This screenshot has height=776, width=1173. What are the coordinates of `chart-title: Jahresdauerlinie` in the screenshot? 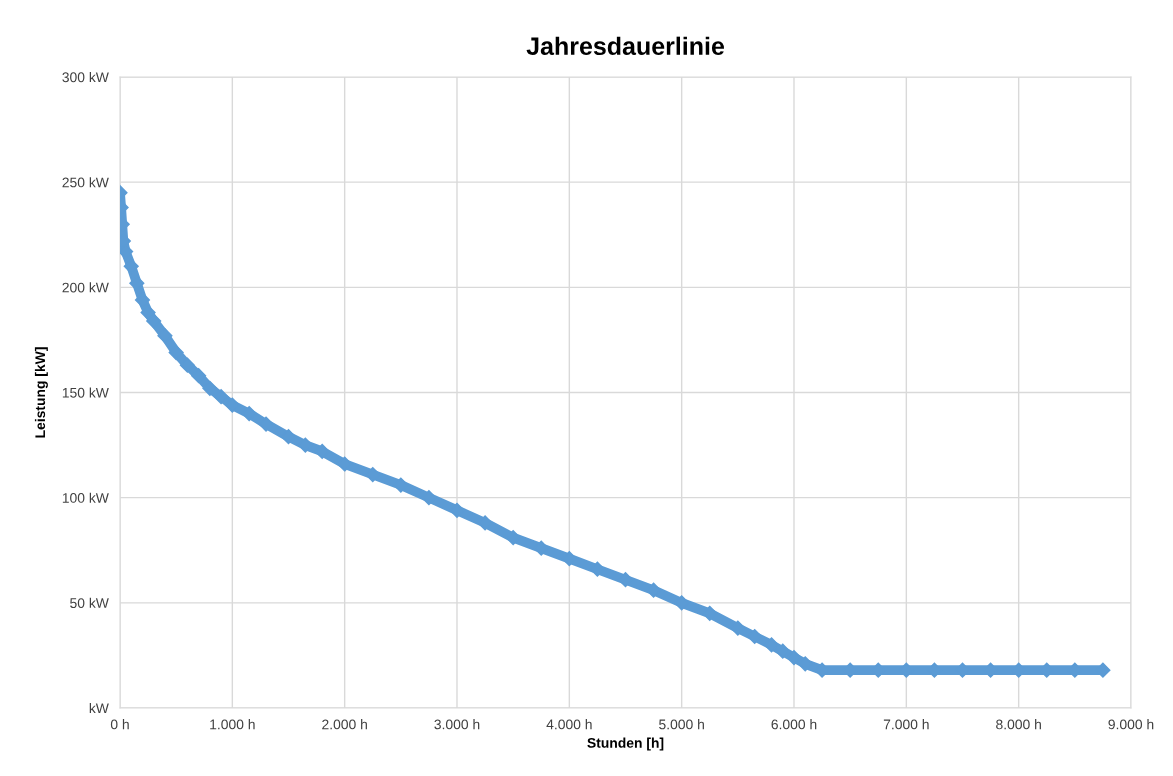 It's located at (625, 46).